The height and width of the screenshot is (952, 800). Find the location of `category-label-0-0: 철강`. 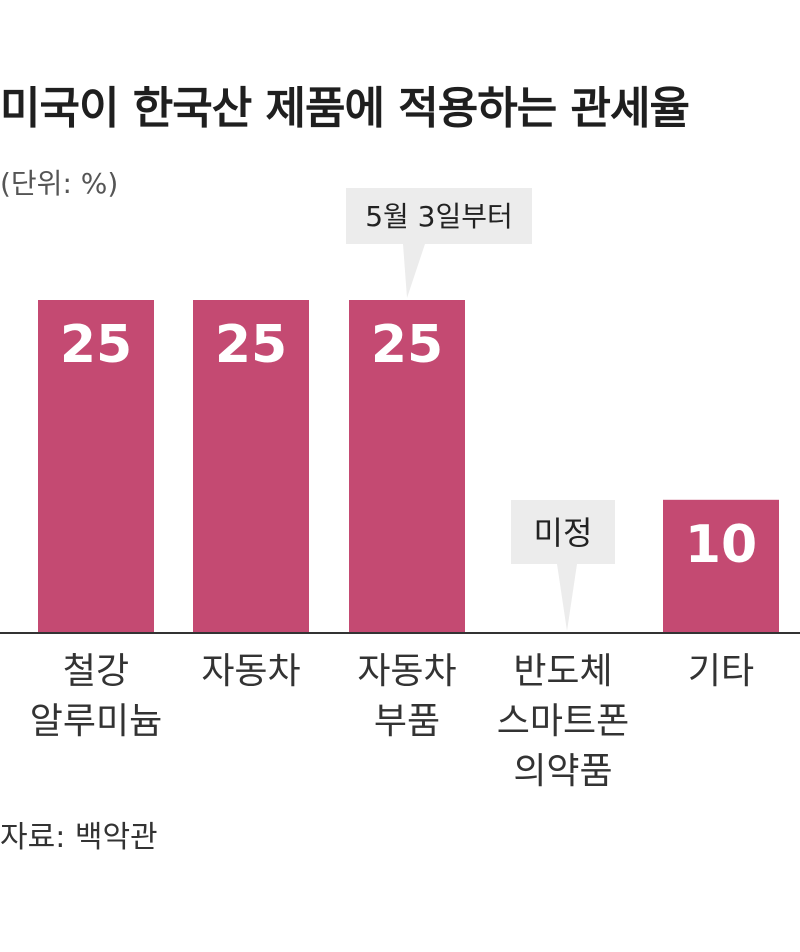

category-label-0-0: 철강 is located at coordinates (96, 671).